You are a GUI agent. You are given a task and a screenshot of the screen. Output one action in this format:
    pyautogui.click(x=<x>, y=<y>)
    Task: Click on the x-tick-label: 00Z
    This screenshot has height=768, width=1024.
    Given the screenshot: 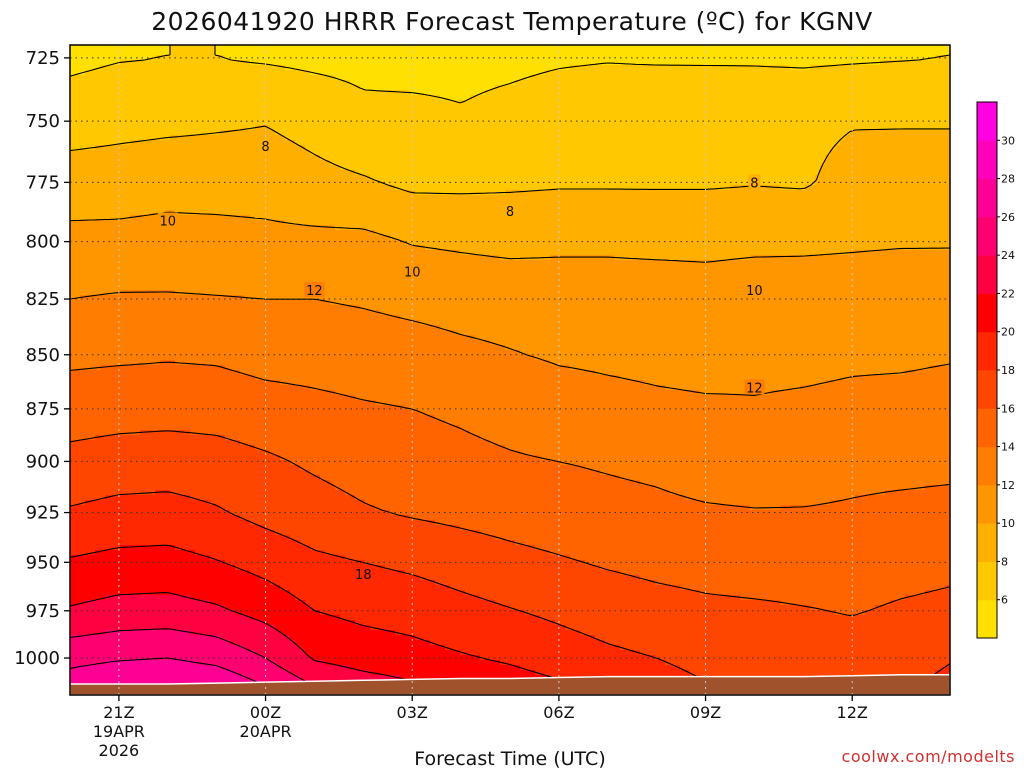 What is the action you would take?
    pyautogui.click(x=265, y=712)
    